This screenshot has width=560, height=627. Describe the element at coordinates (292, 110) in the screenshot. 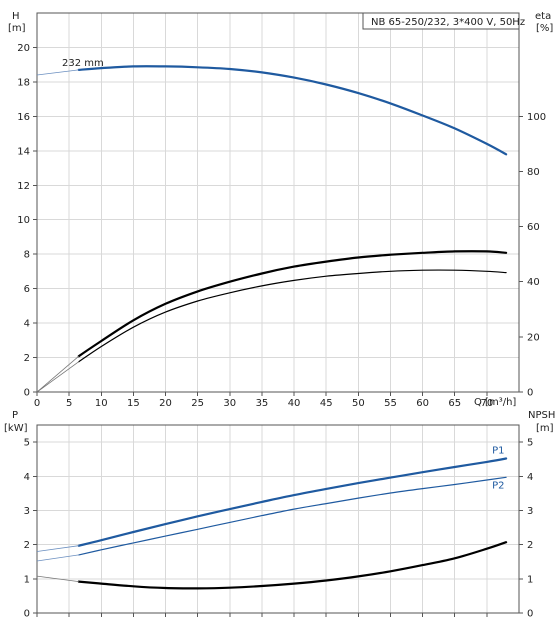

I see `series-232-mm-line` at that location.